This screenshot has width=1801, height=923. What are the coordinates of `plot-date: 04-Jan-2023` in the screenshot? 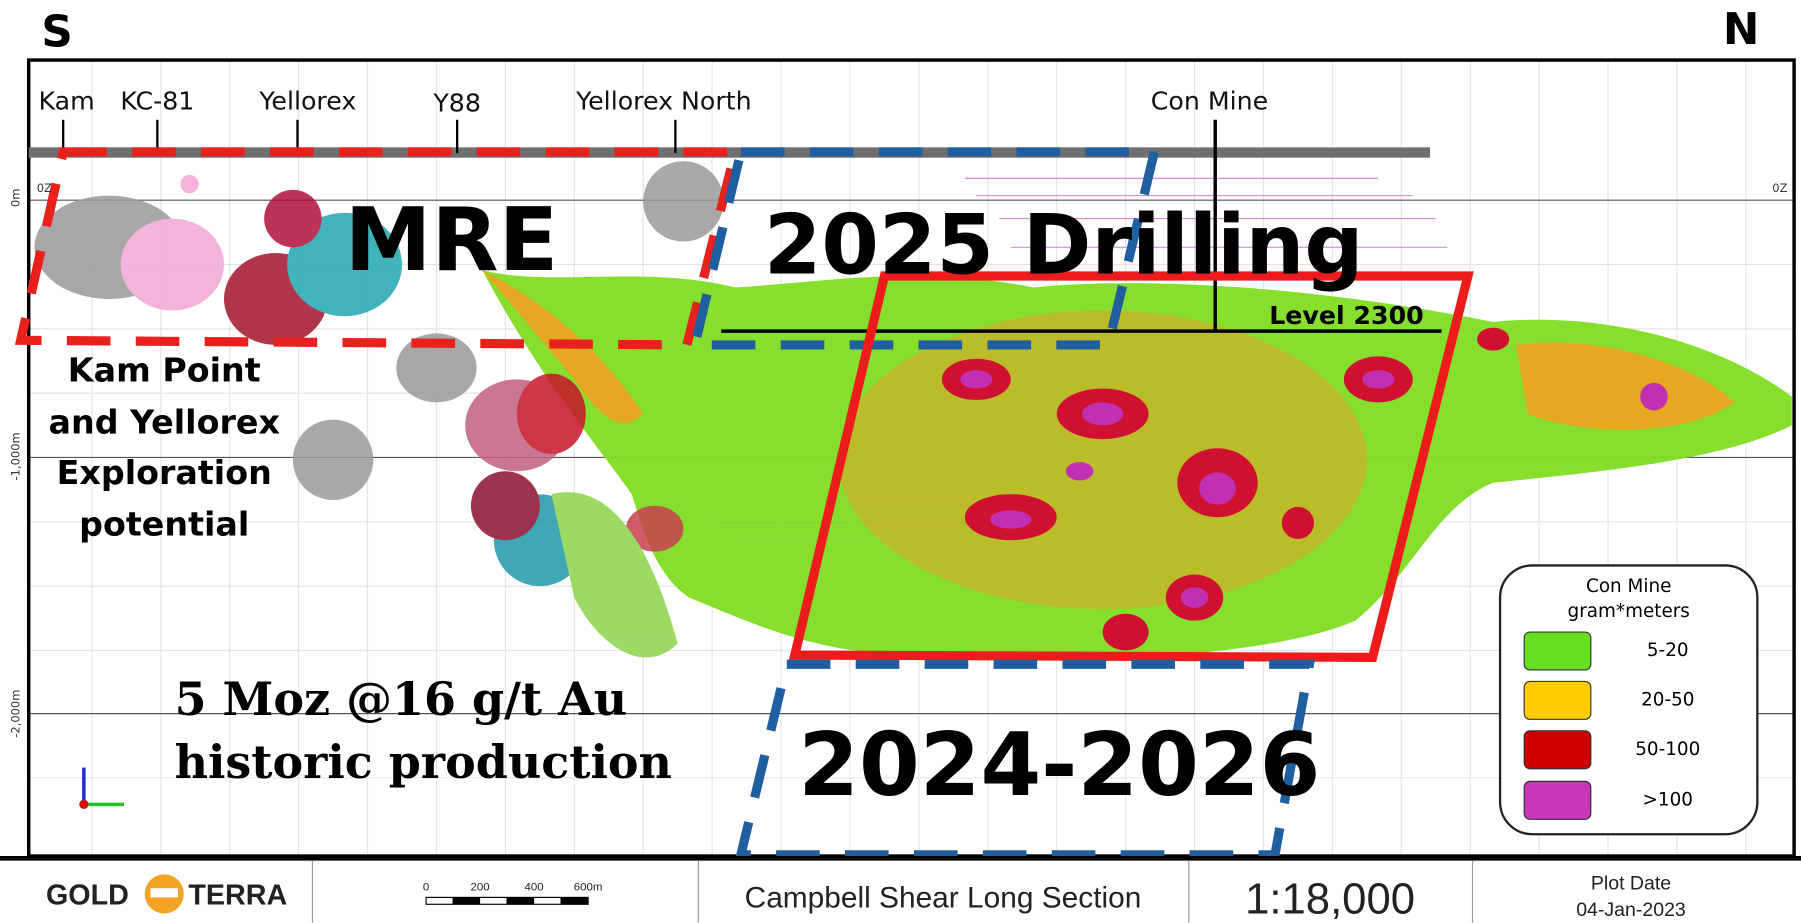 It's located at (1631, 910).